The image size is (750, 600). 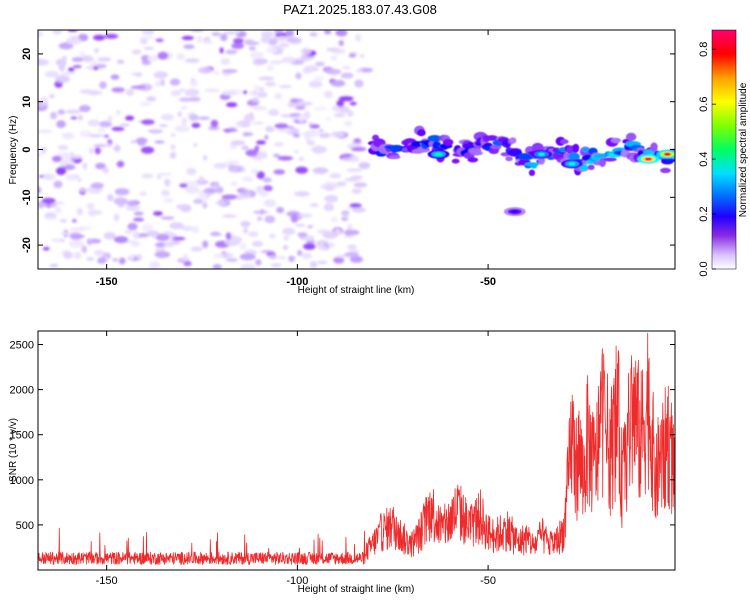 I want to click on y-tick-label: 20, so click(x=27, y=54).